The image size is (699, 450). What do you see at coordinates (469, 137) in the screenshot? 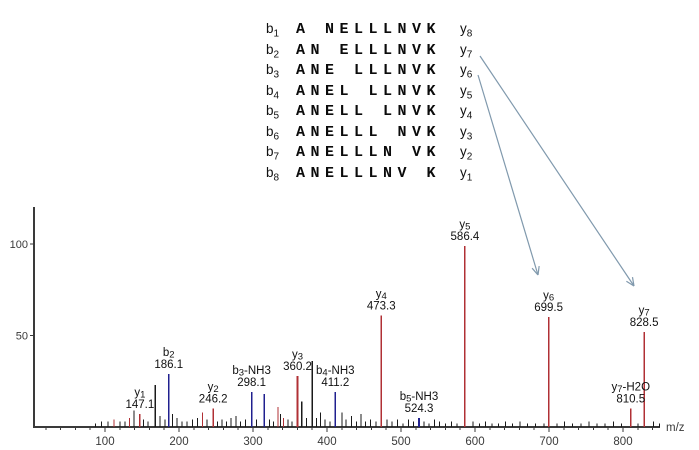
I see `y-ion-index: 3` at bounding box center [469, 137].